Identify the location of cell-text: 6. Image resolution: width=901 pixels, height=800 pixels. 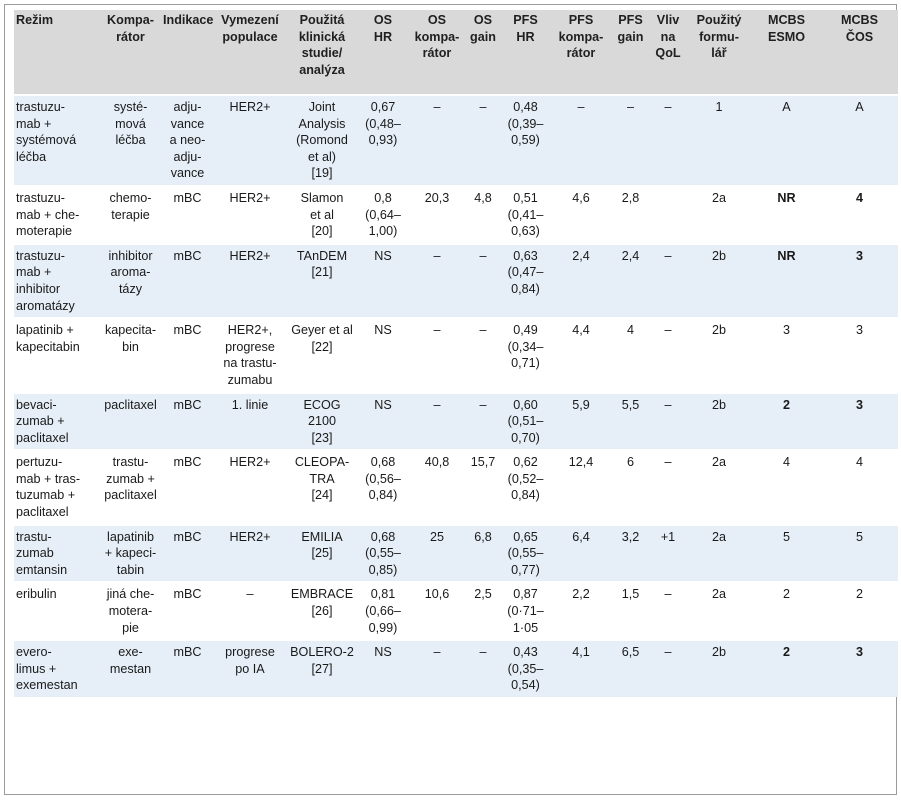
(630, 462).